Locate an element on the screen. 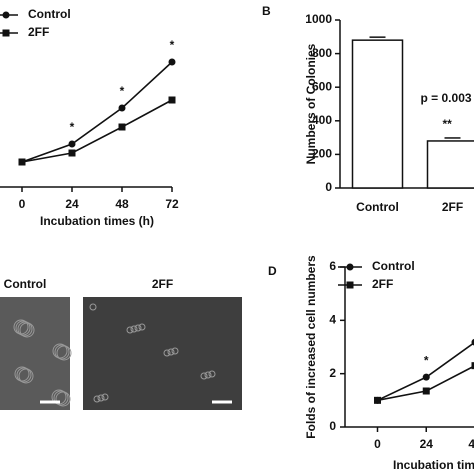 The width and height of the screenshot is (474, 474). y-axis-label: Folds of increased cell numbers is located at coordinates (311, 347).